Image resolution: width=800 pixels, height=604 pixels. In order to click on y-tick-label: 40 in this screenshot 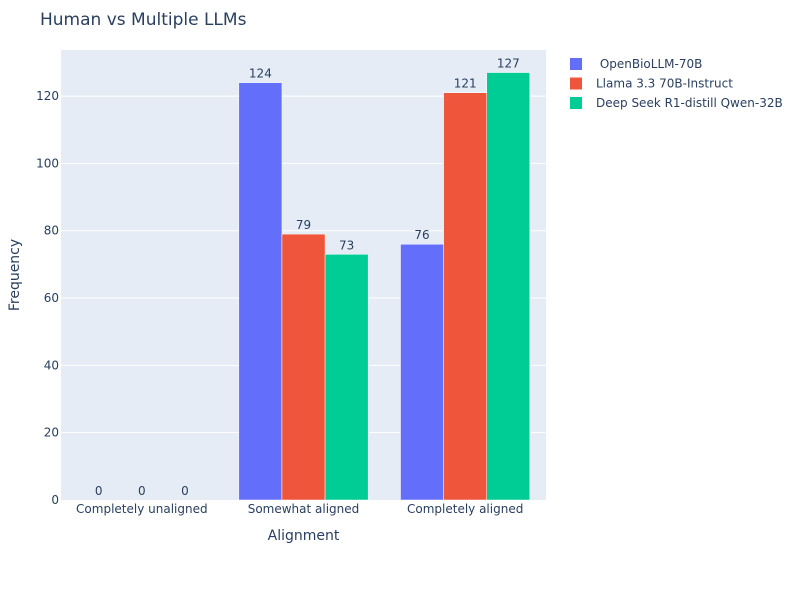, I will do `click(51, 365)`.